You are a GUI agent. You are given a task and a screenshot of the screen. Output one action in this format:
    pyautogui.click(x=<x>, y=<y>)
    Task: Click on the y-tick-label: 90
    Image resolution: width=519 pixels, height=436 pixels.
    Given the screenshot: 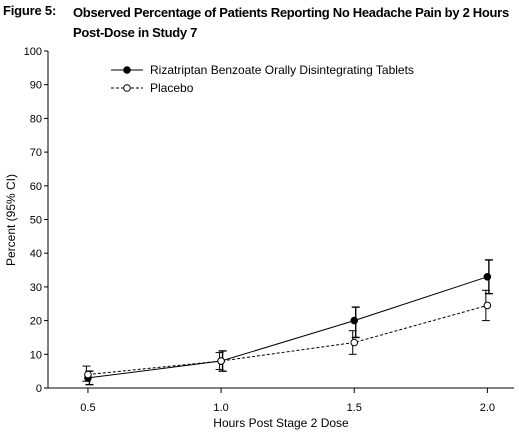 What is the action you would take?
    pyautogui.click(x=36, y=86)
    